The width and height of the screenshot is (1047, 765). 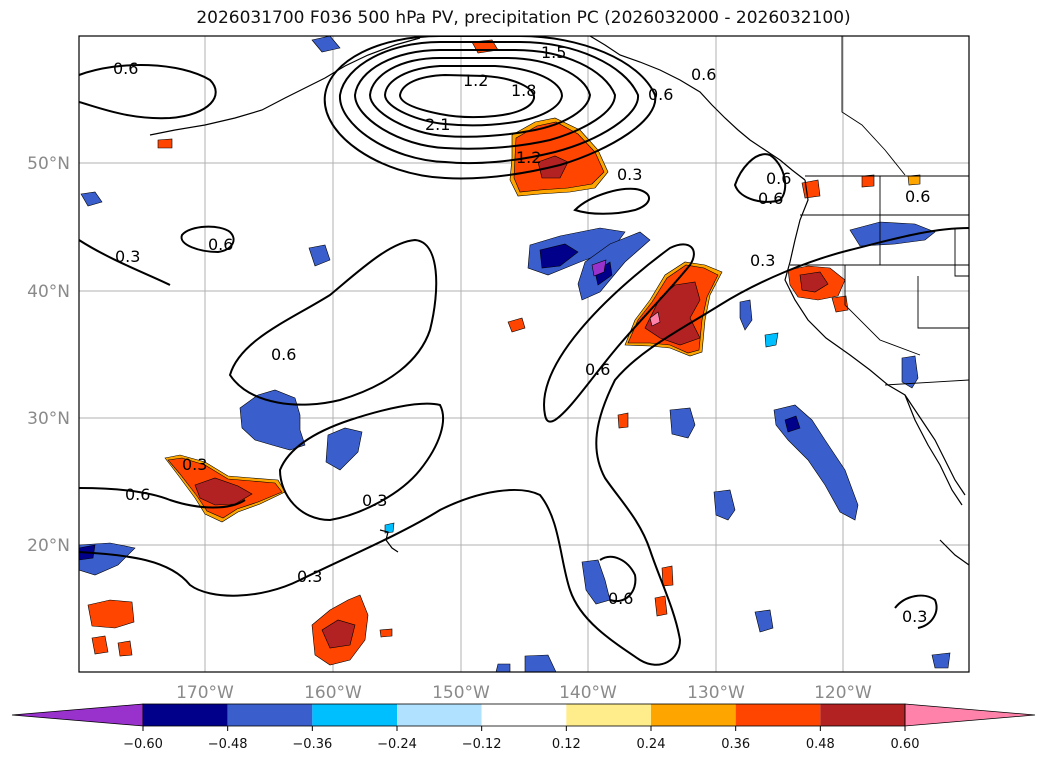 I want to click on lon-tick-label: 120°W, so click(x=843, y=693).